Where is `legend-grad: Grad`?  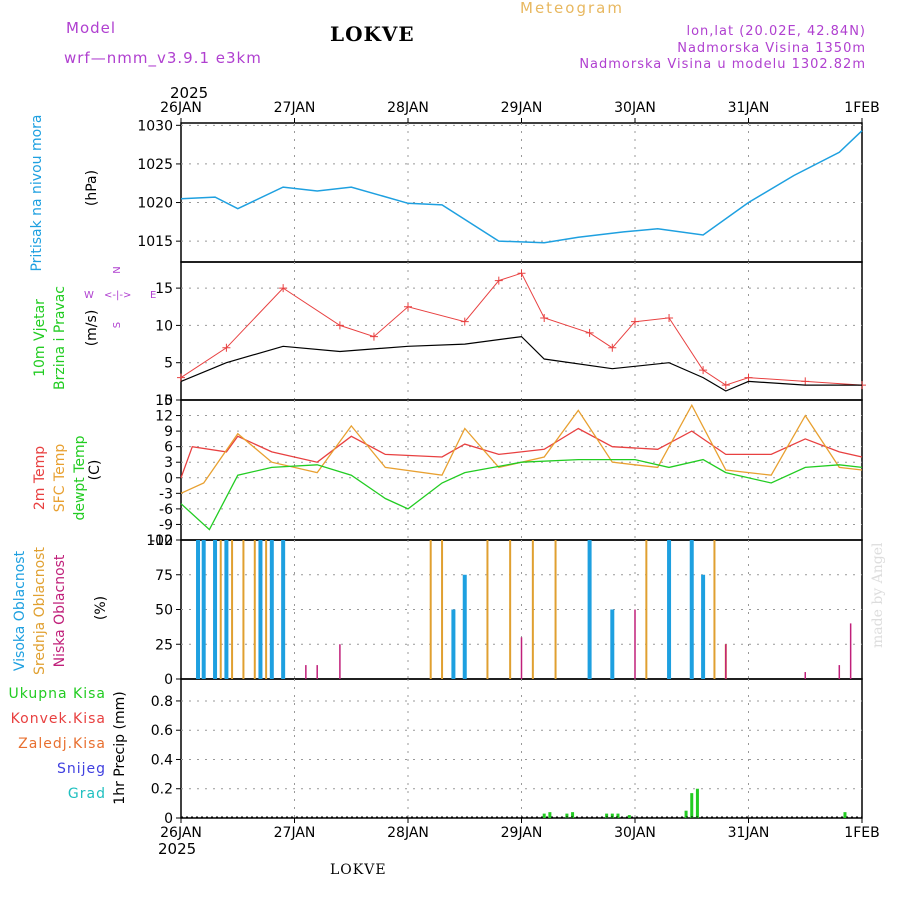
legend-grad: Grad is located at coordinates (86, 794).